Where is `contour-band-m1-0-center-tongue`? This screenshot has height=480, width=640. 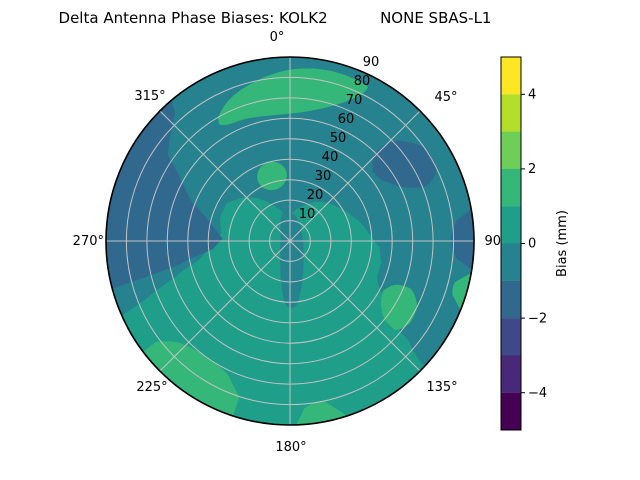 contour-band-m1-0-center-tongue is located at coordinates (292, 260).